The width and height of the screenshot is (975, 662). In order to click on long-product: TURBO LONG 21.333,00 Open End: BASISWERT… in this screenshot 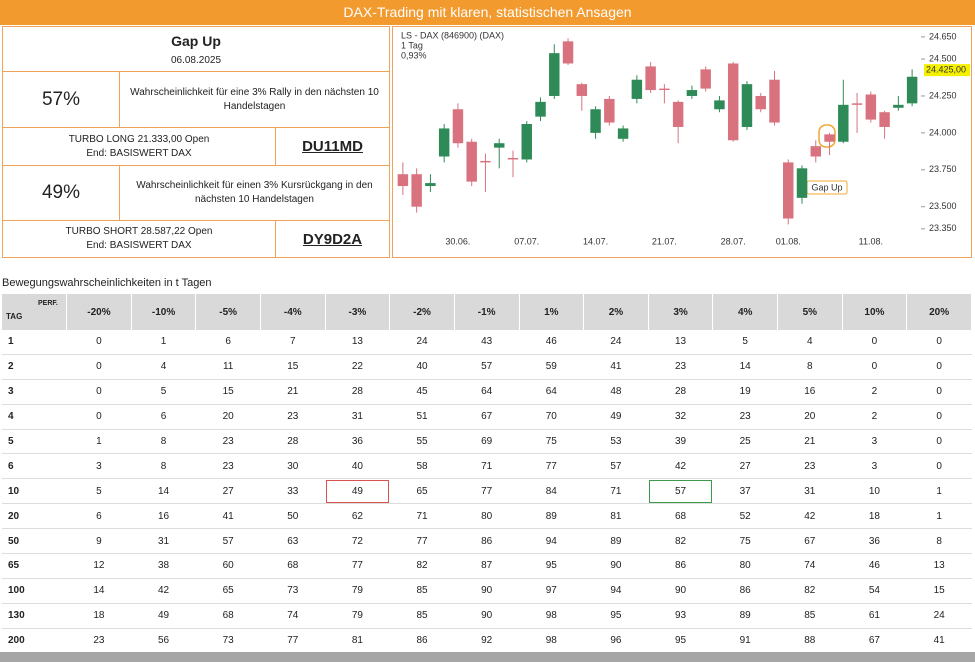, I will do `click(139, 146)`.